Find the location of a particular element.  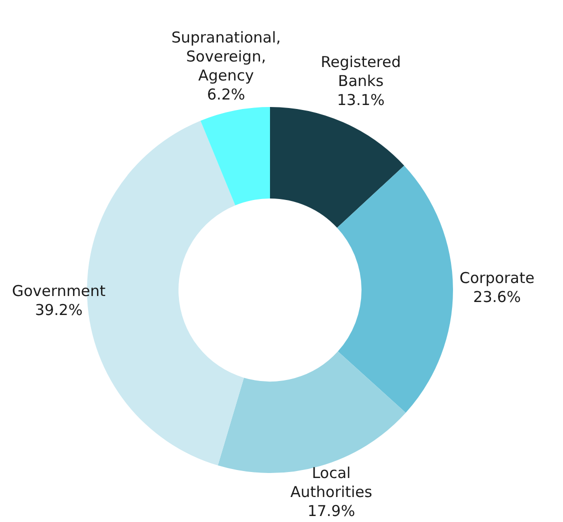

data-label: 39.2% is located at coordinates (58, 309).